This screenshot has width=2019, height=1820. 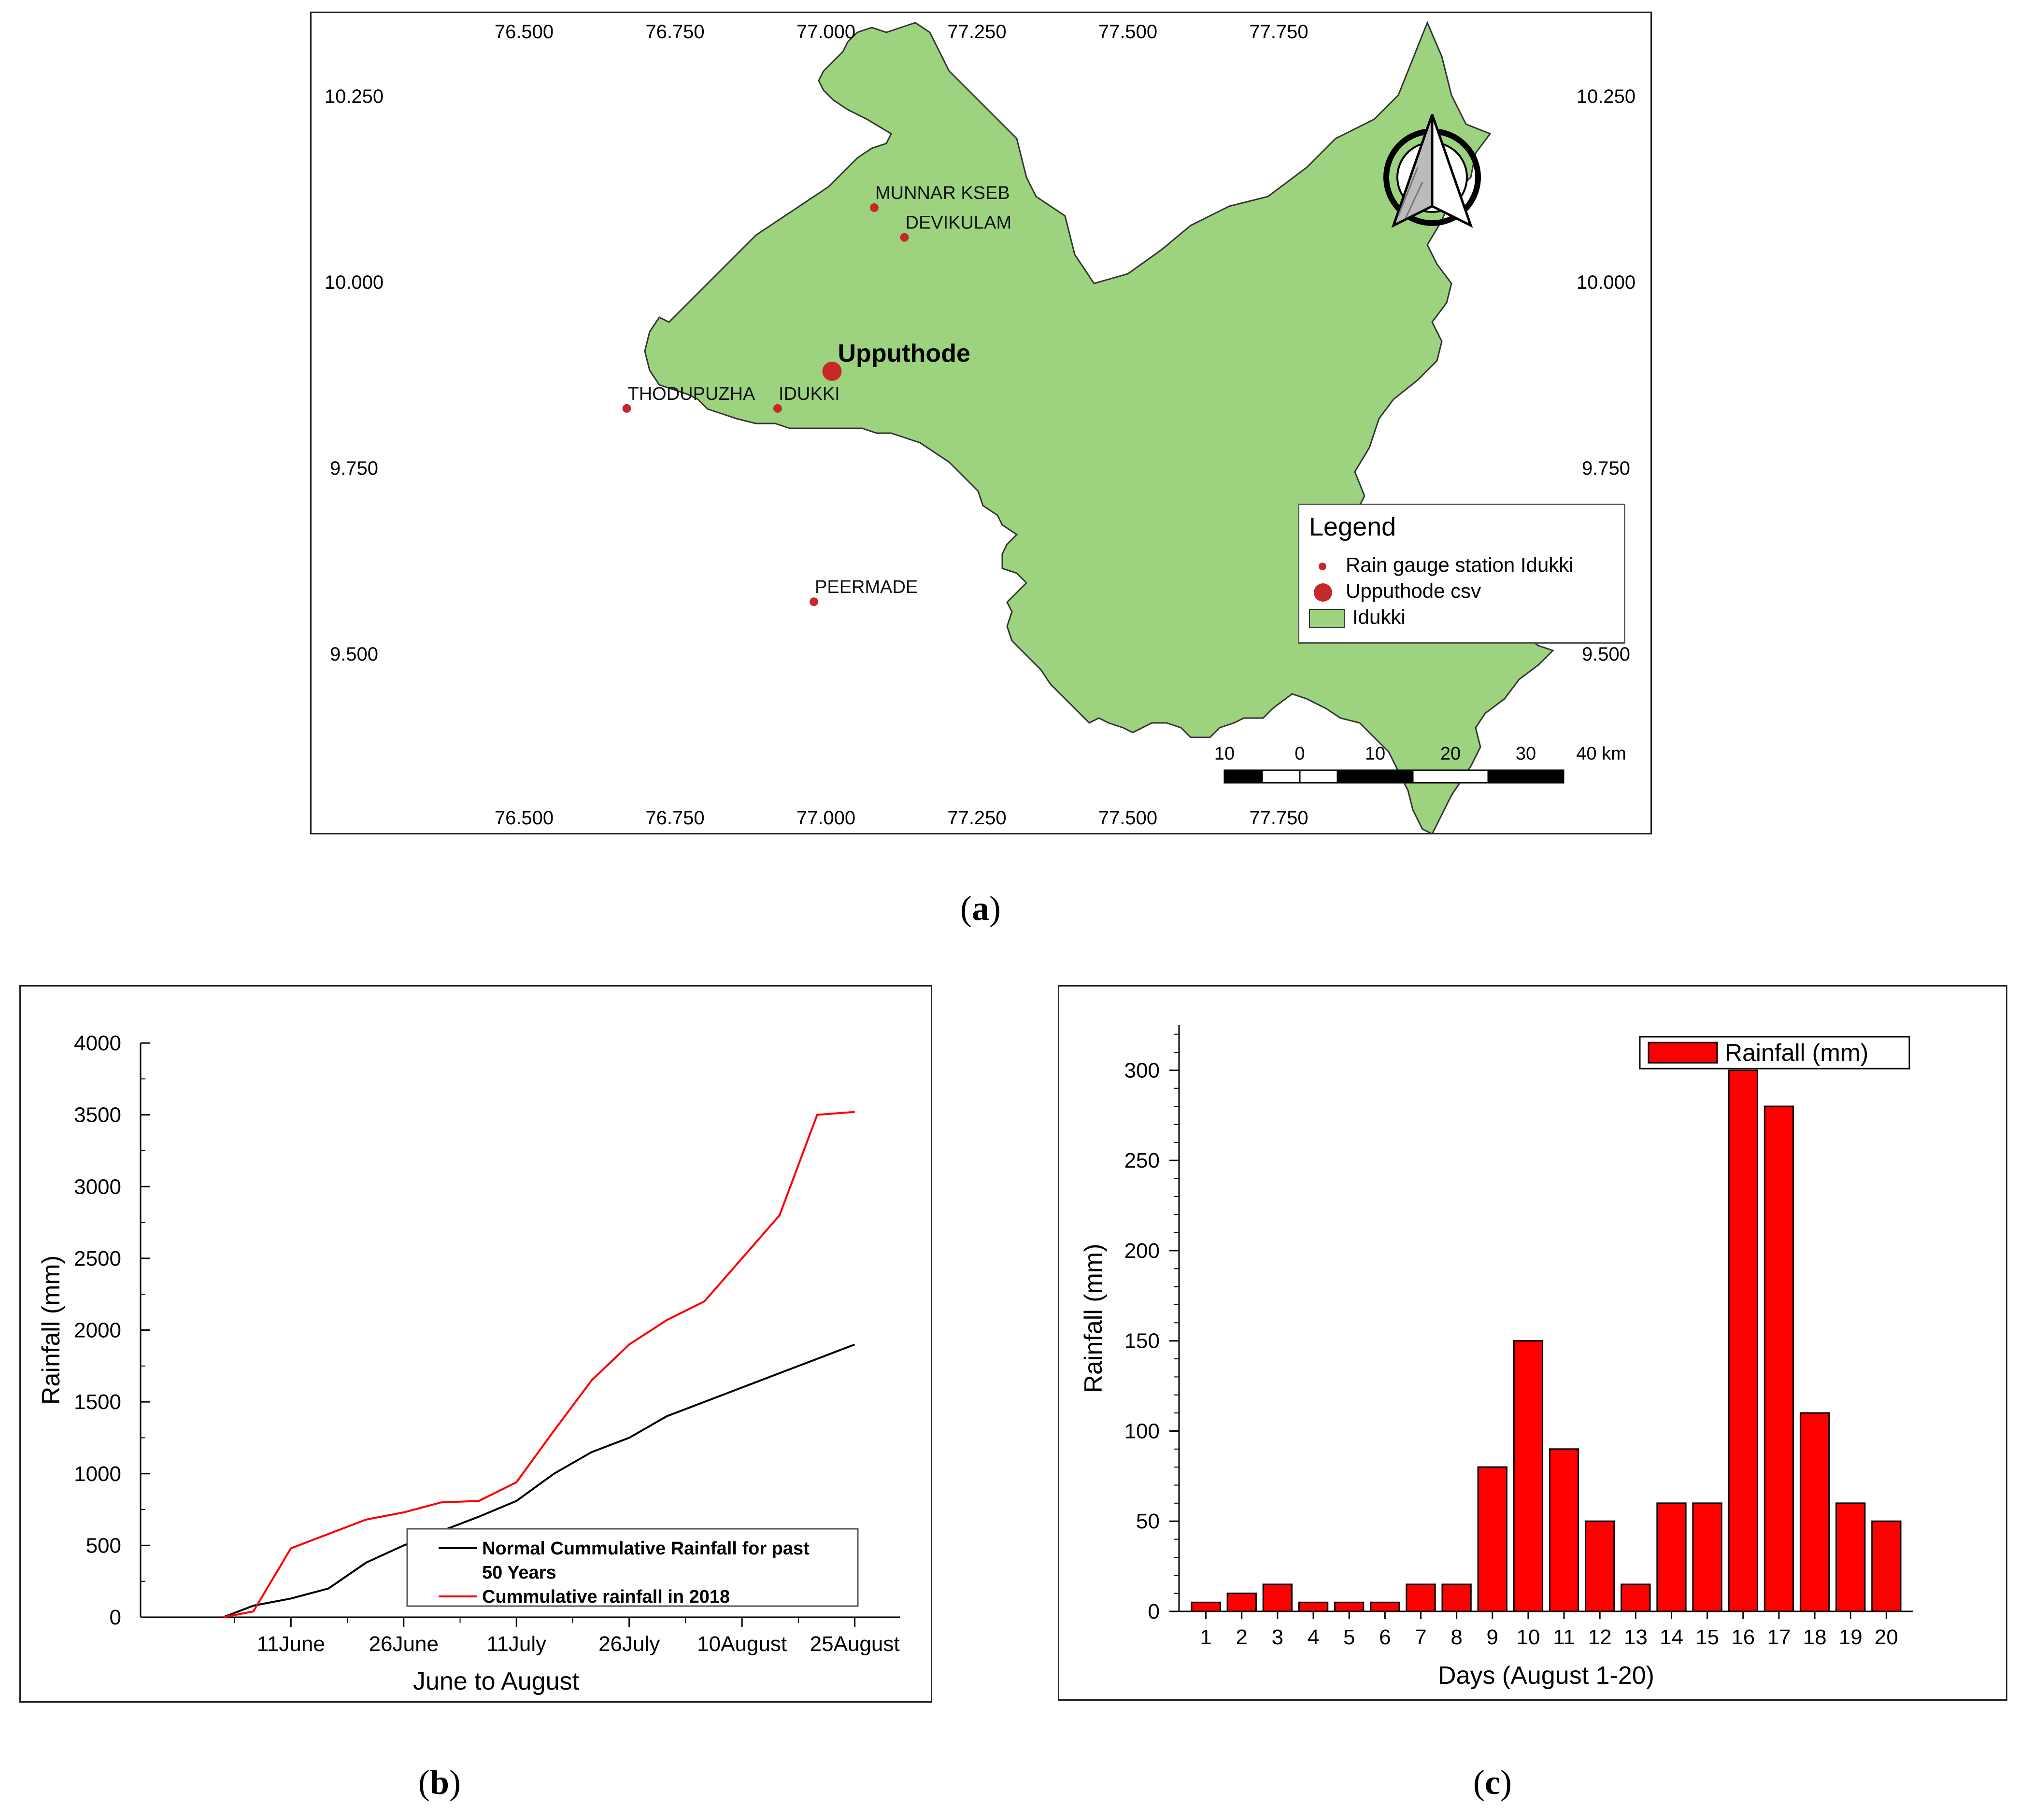 I want to click on north-arrow-icon, so click(x=1432, y=171).